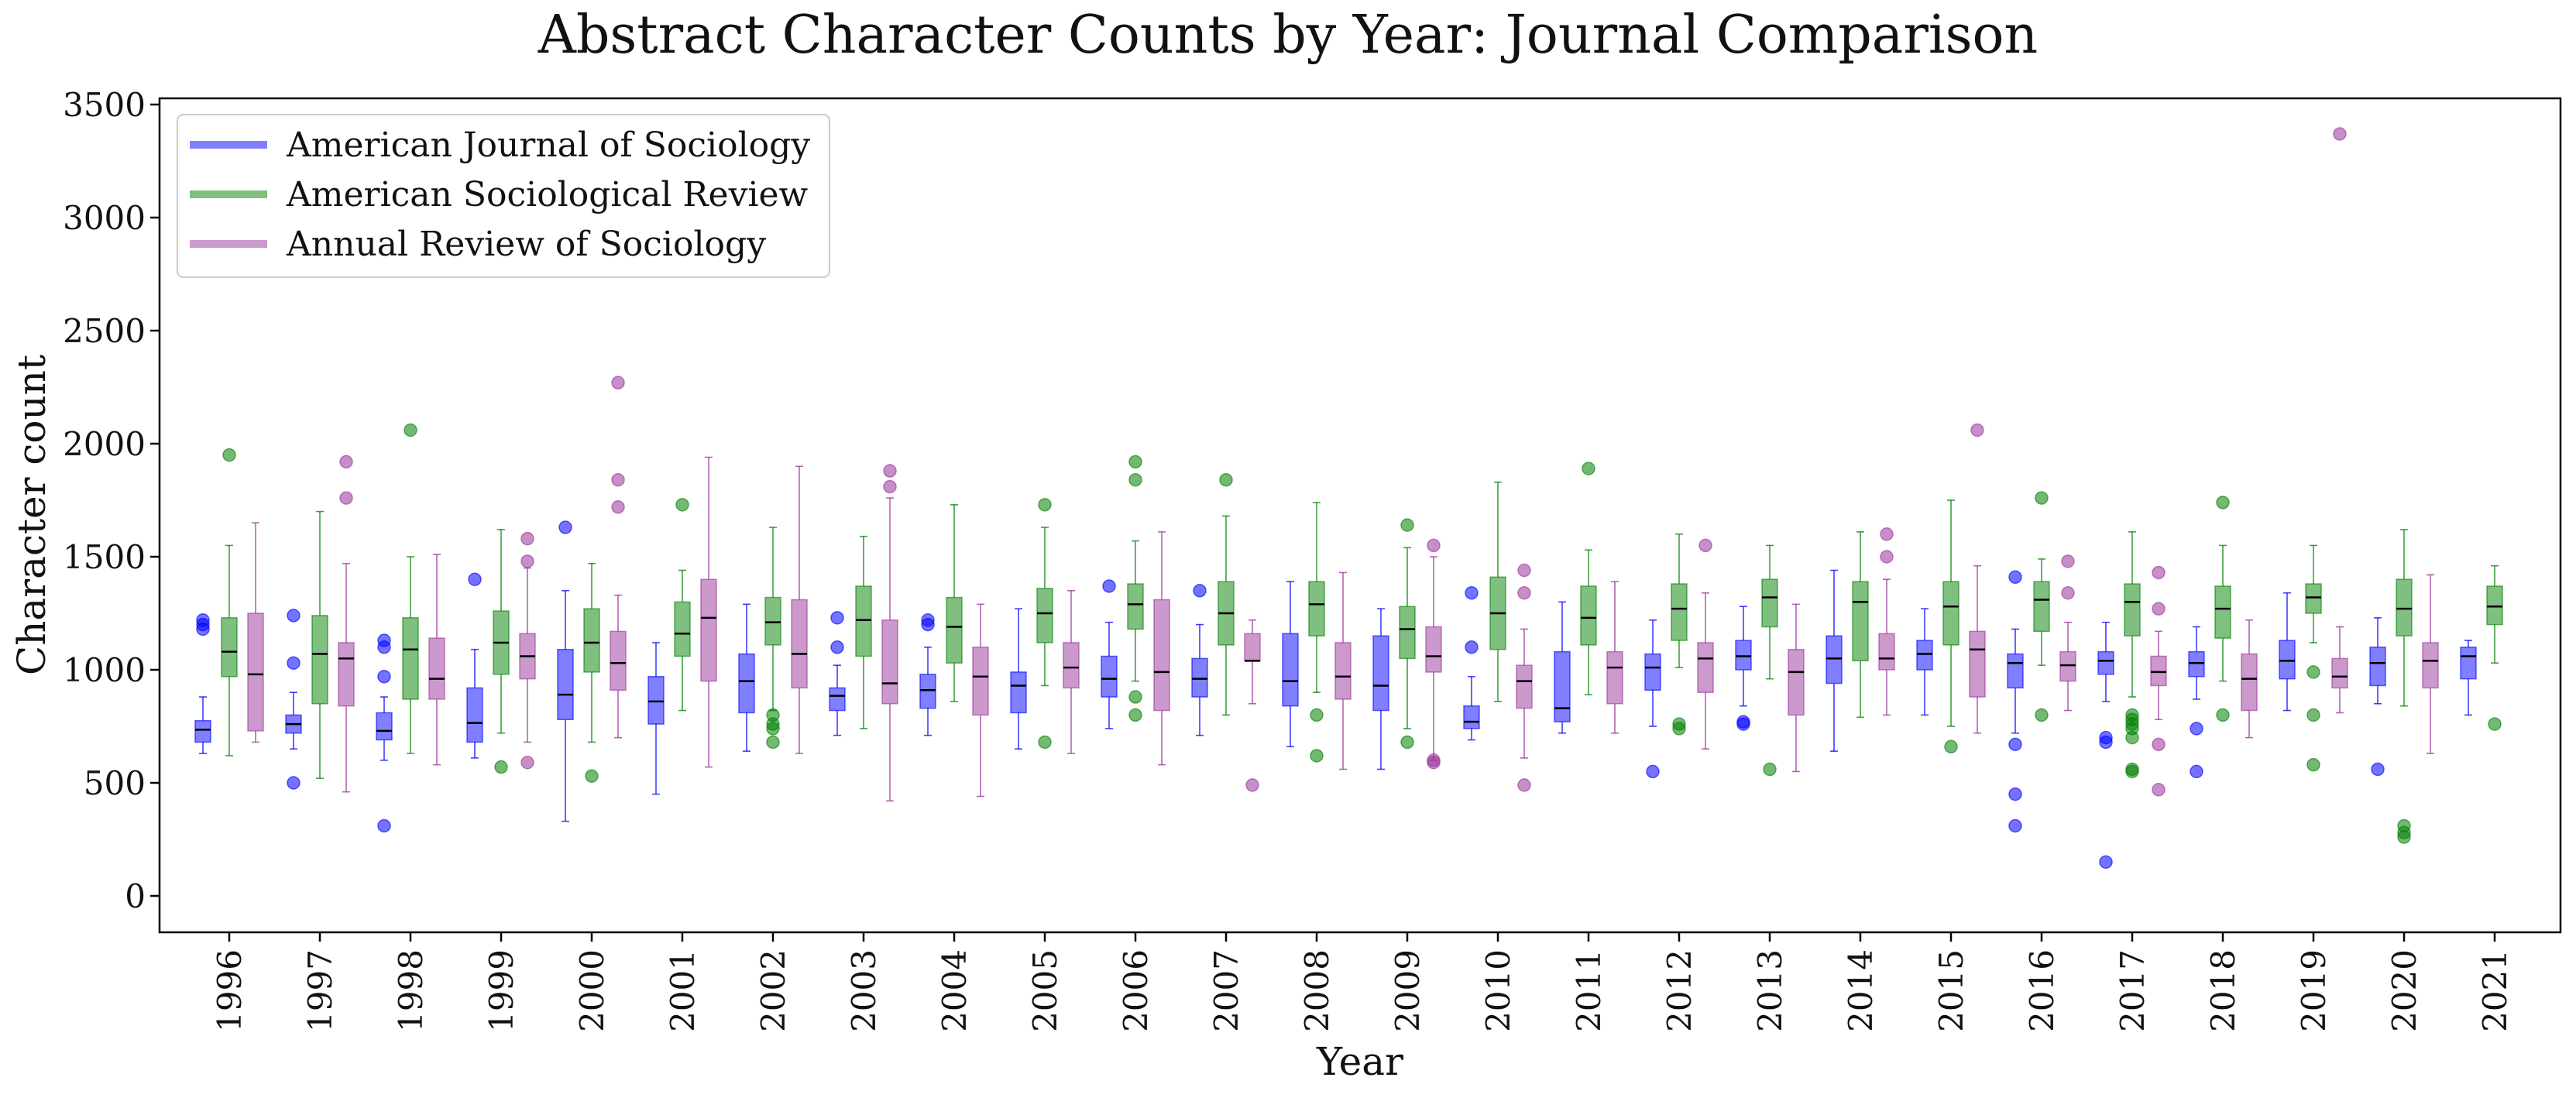 This screenshot has height=1098, width=2576. Describe the element at coordinates (548, 145) in the screenshot. I see `legend-label: American Journal of Sociology` at that location.